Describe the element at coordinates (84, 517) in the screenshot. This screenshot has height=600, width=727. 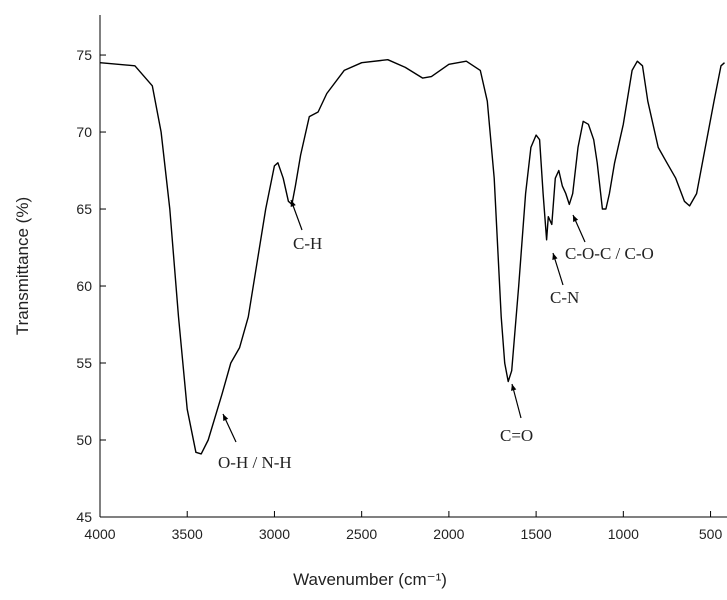
I see `y-tick-label: 45` at that location.